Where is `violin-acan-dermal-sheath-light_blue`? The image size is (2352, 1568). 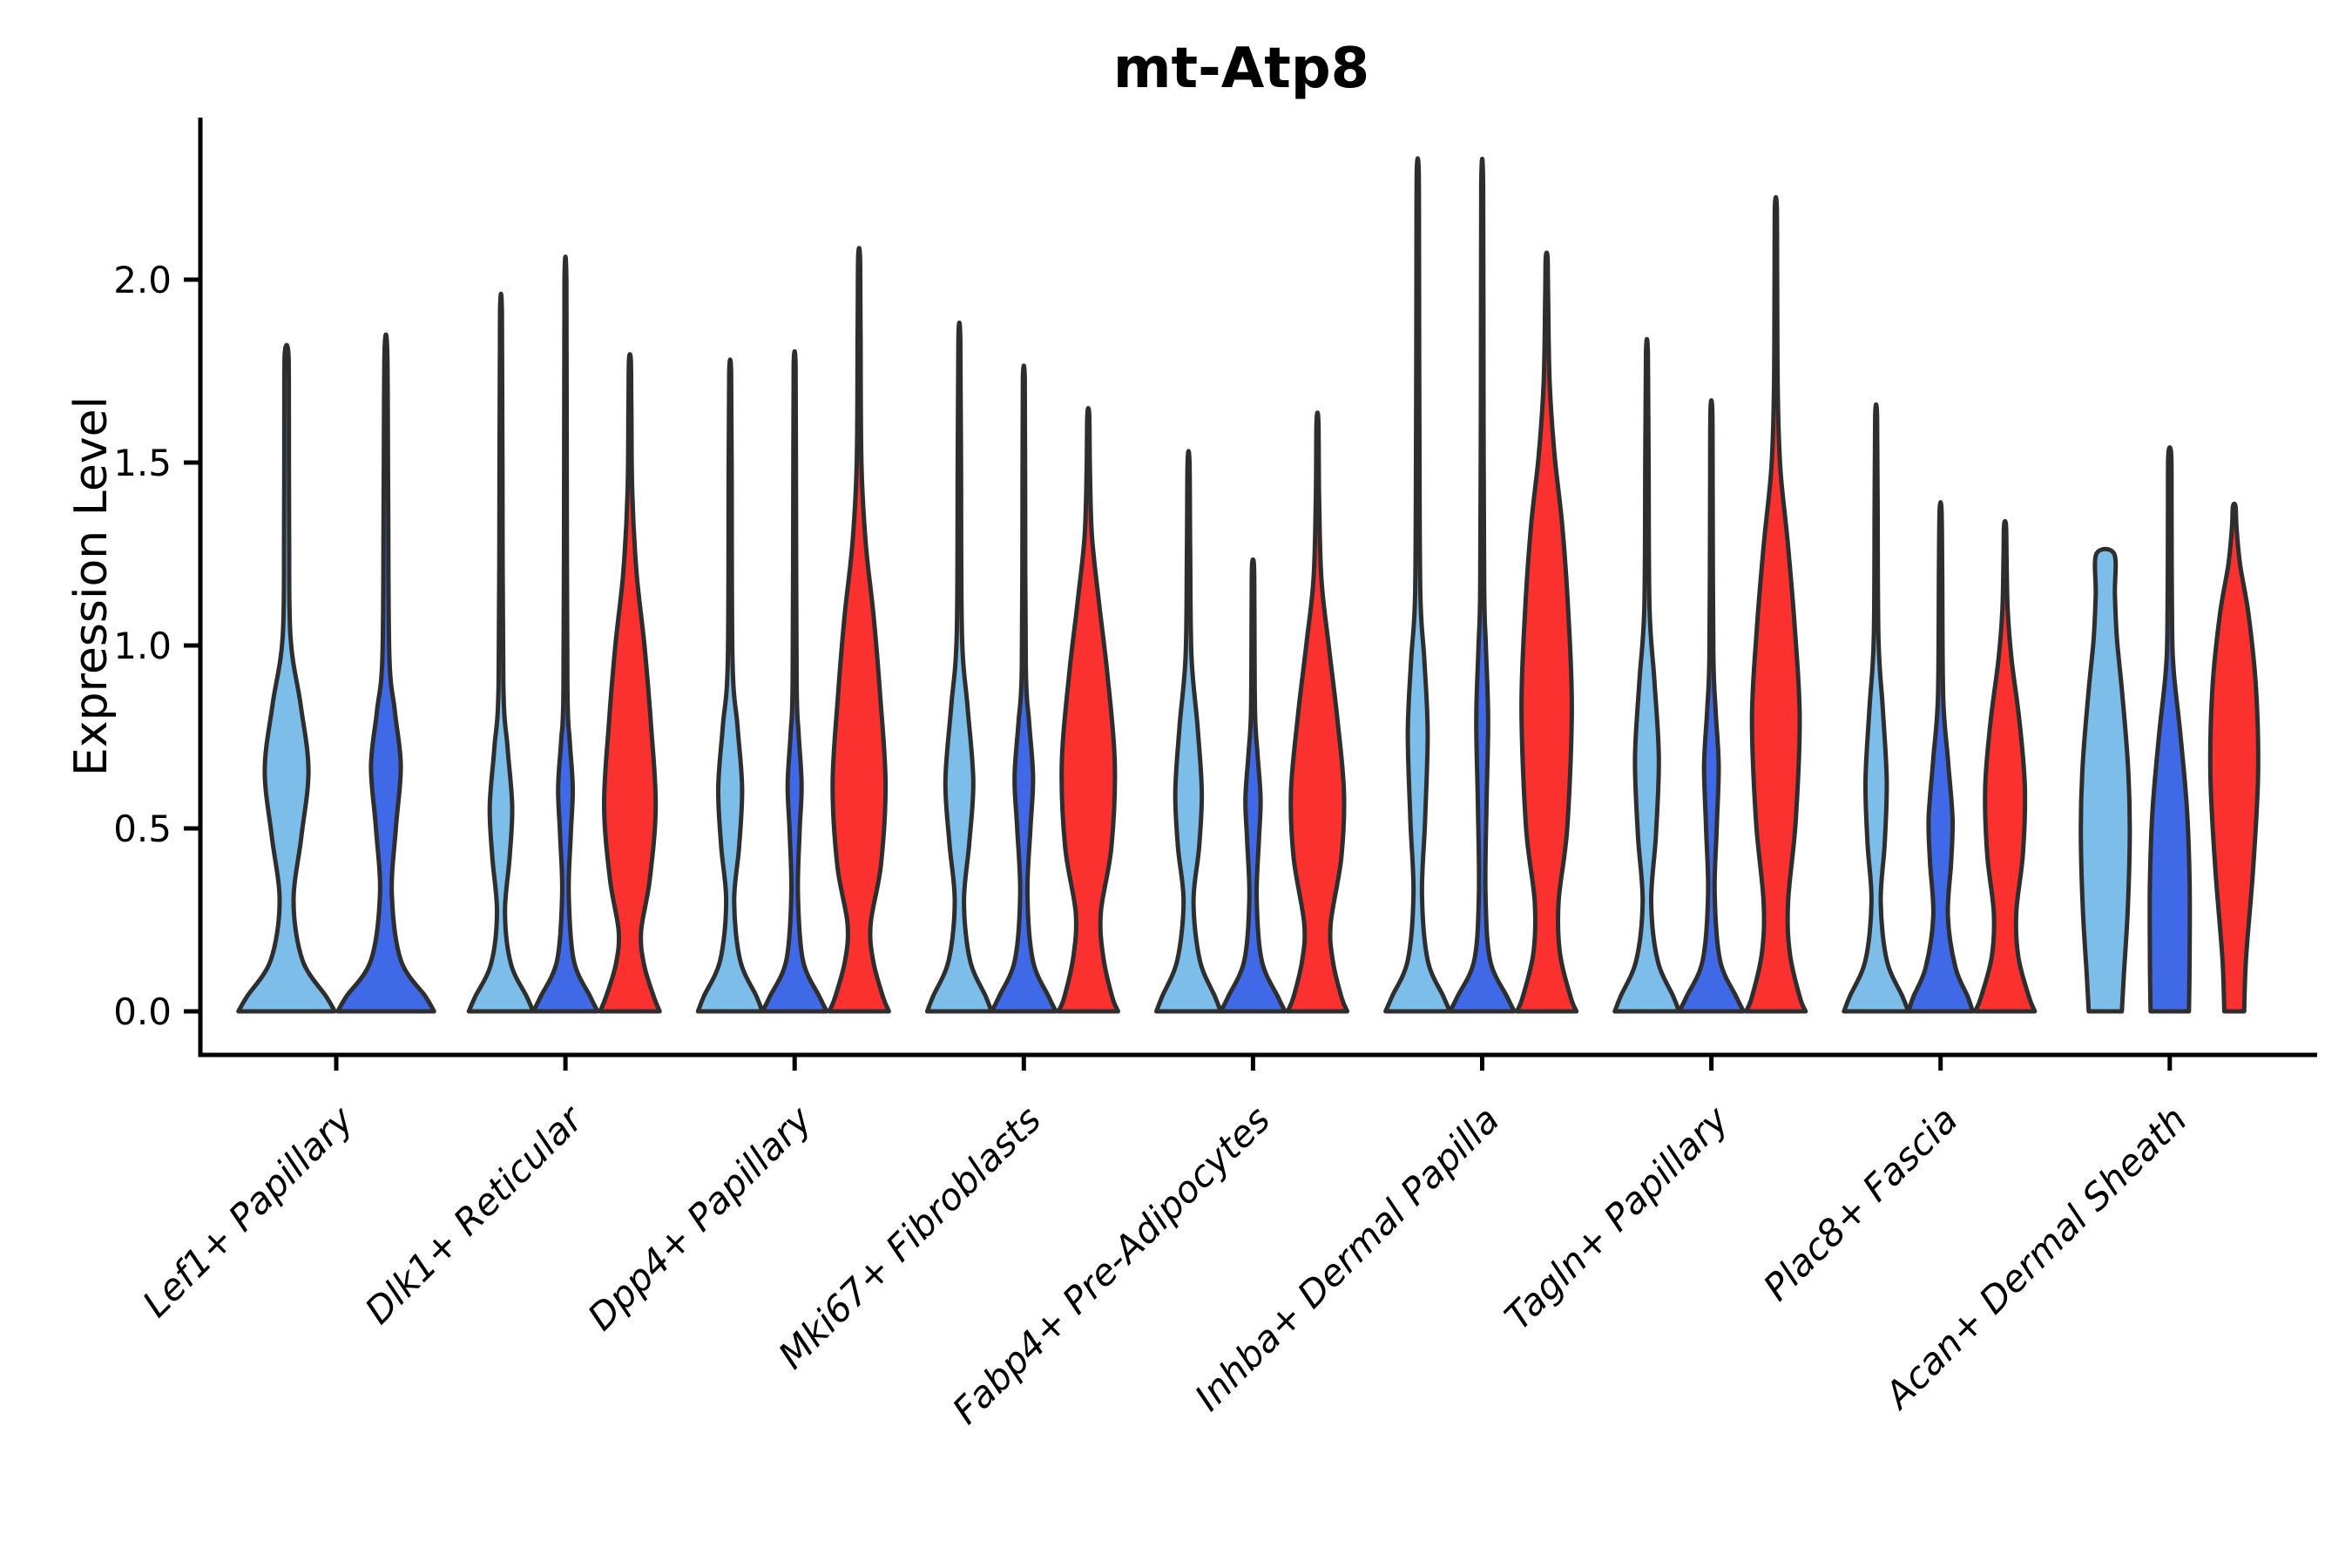
violin-acan-dermal-sheath-light_blue is located at coordinates (2105, 780).